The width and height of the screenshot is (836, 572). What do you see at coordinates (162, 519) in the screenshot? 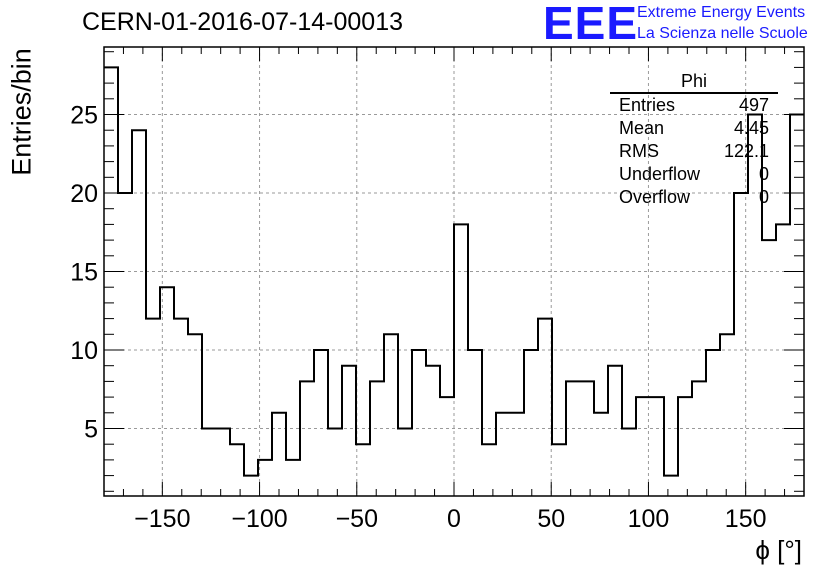
I see `x-tick-label: −150` at bounding box center [162, 519].